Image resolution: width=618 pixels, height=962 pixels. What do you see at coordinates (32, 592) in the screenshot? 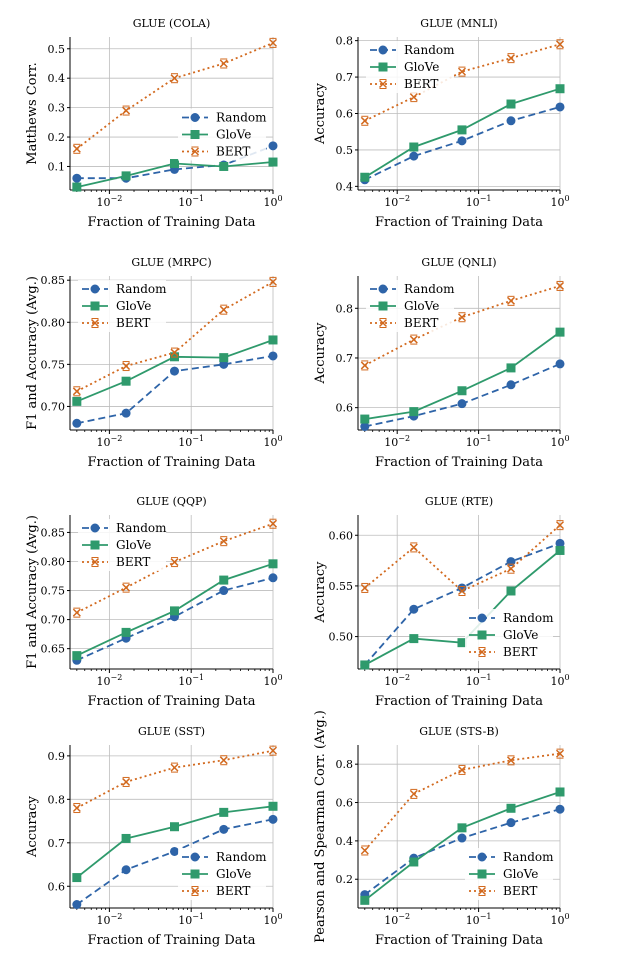
I see `y-axis-label: F1 and Accuracy (Avg.)` at bounding box center [32, 592].